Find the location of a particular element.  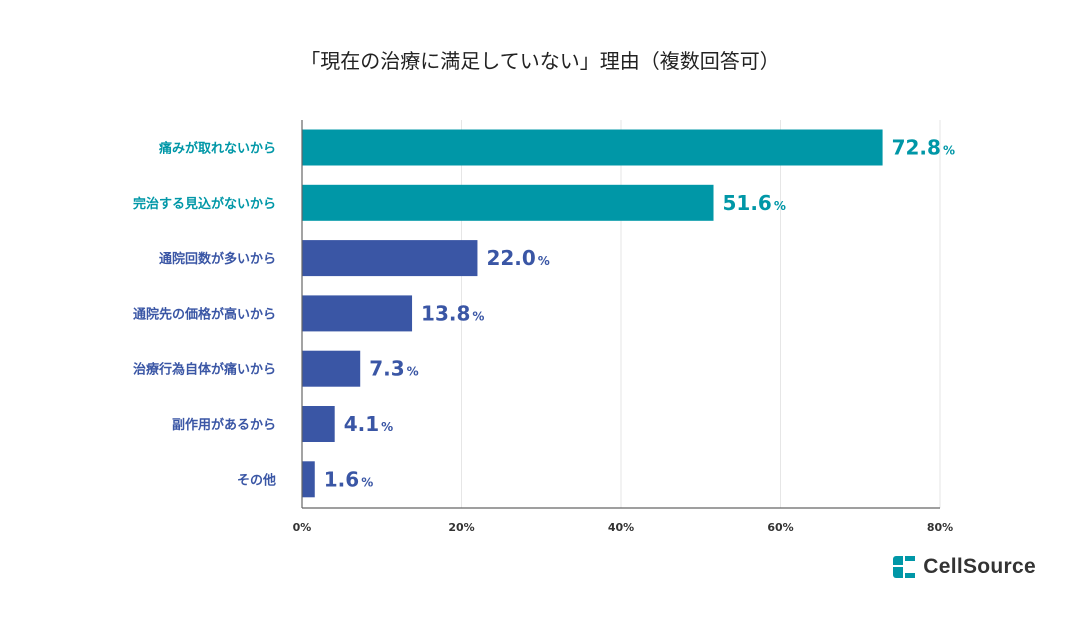

category-label: 完治する見込がないから is located at coordinates (204, 204).